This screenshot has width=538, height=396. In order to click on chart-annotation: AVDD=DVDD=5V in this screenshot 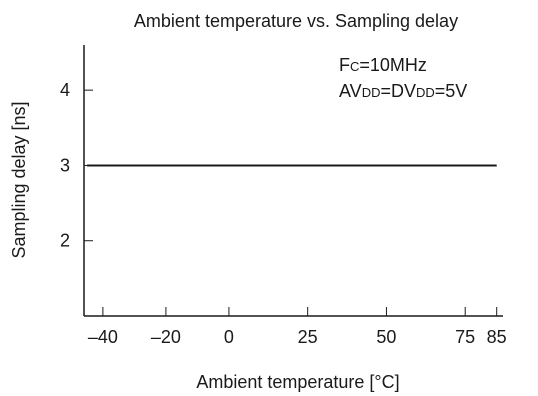, I will do `click(403, 91)`.